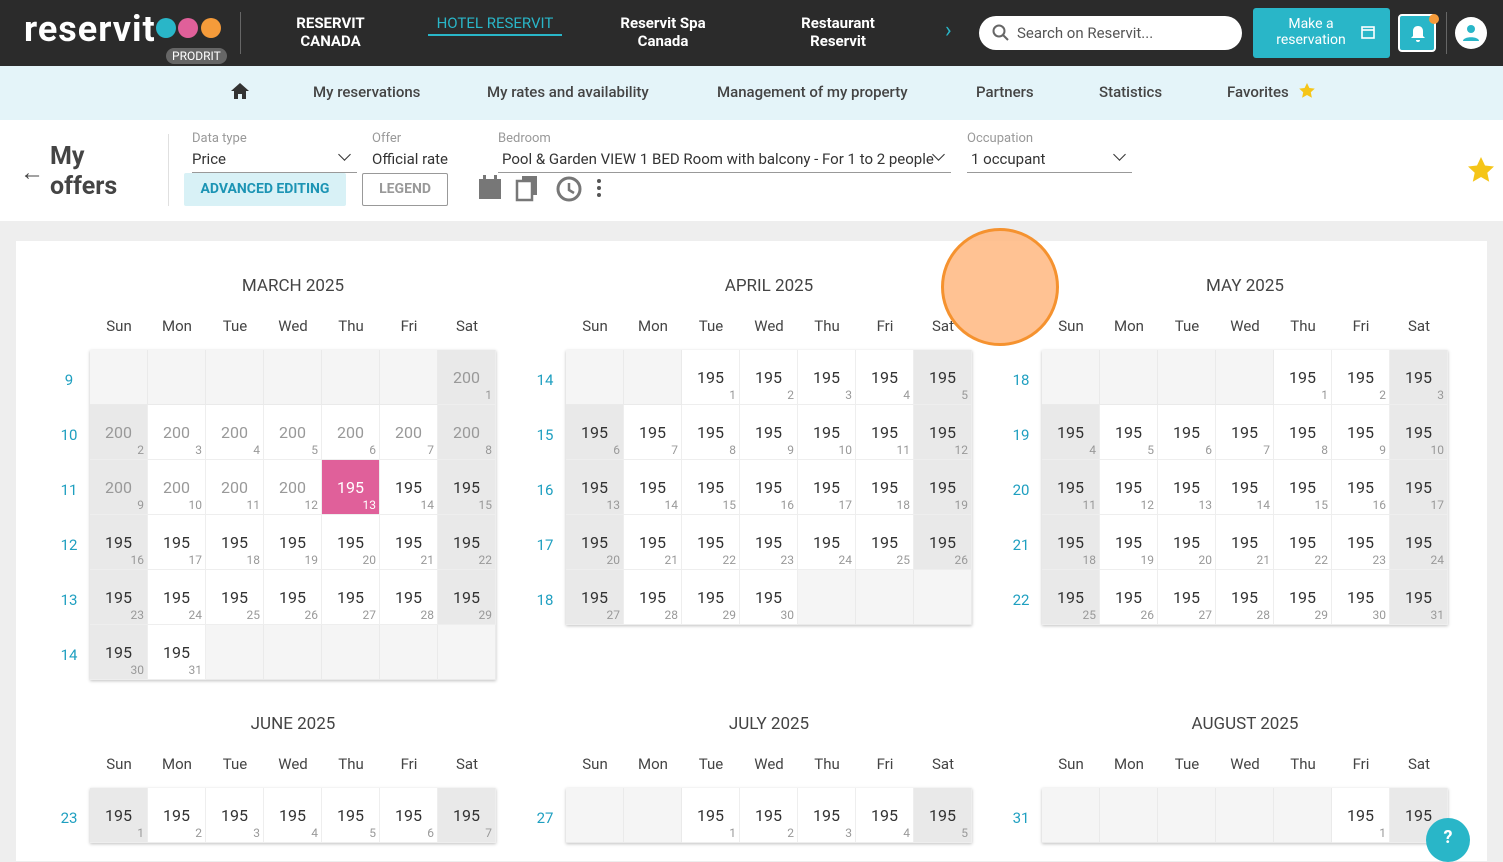 Image resolution: width=1503 pixels, height=862 pixels. What do you see at coordinates (177, 487) in the screenshot?
I see `day-cell: 200 10` at bounding box center [177, 487].